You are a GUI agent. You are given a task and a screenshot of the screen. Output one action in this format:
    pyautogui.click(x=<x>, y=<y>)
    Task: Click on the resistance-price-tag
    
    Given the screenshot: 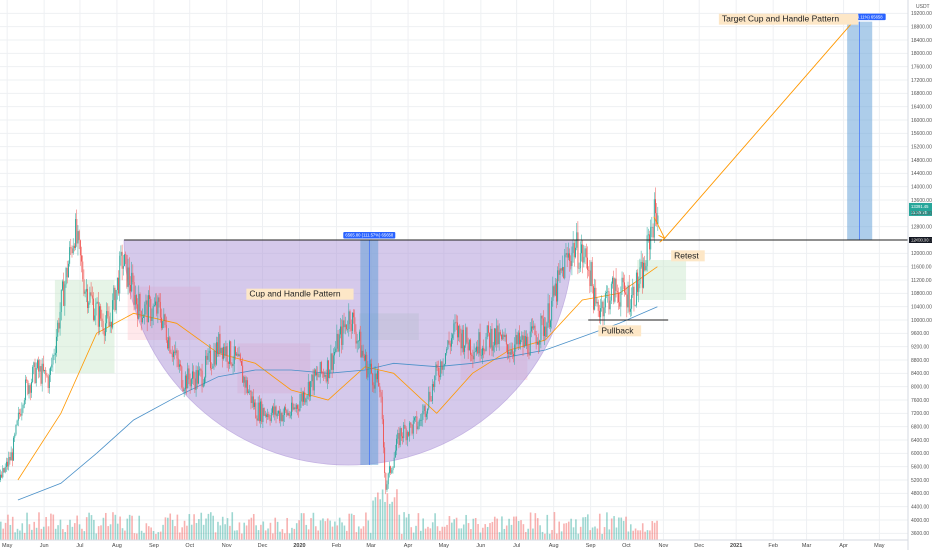 What is the action you would take?
    pyautogui.click(x=920, y=240)
    